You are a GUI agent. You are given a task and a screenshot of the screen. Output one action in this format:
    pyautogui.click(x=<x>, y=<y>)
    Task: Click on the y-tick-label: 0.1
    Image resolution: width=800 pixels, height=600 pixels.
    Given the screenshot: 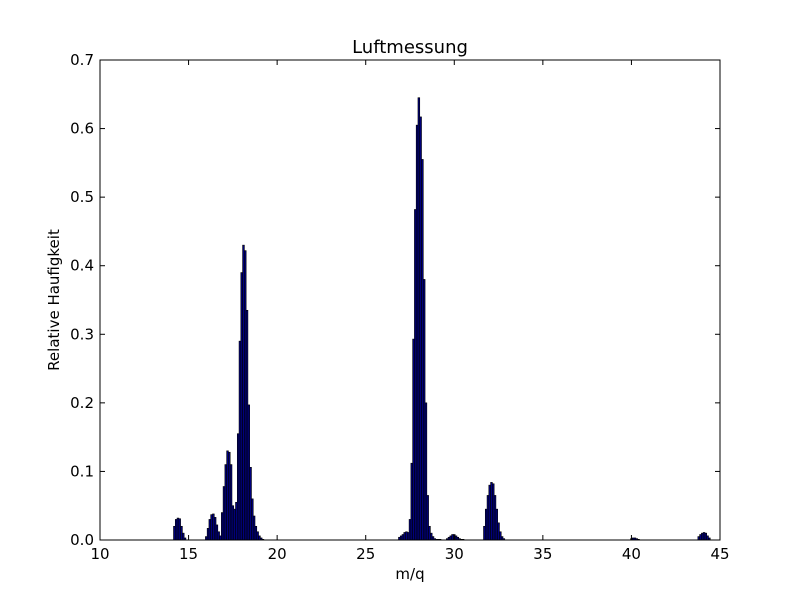 What is the action you would take?
    pyautogui.click(x=82, y=471)
    